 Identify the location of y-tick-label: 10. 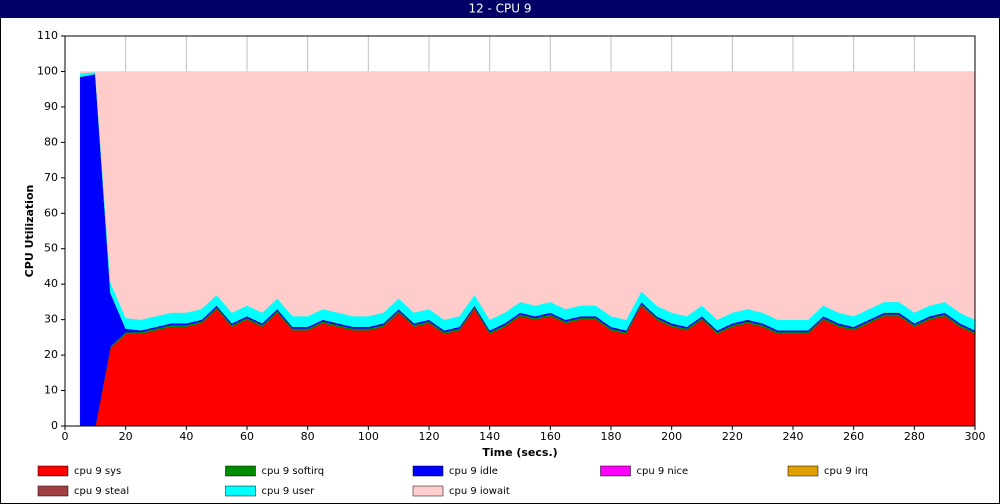
(51, 390).